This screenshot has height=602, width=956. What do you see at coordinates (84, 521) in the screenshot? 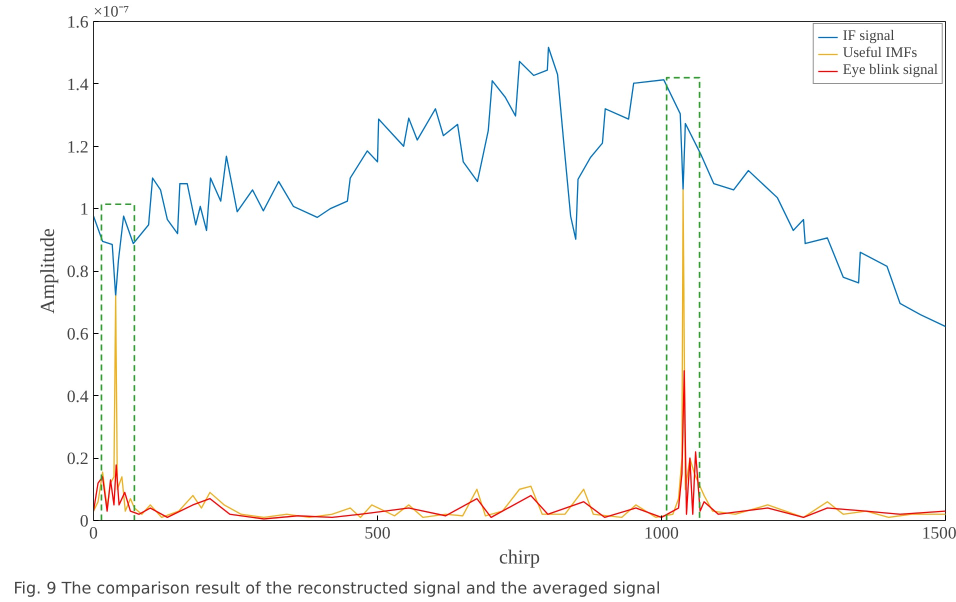
I see `y-tick-label: 0` at bounding box center [84, 521].